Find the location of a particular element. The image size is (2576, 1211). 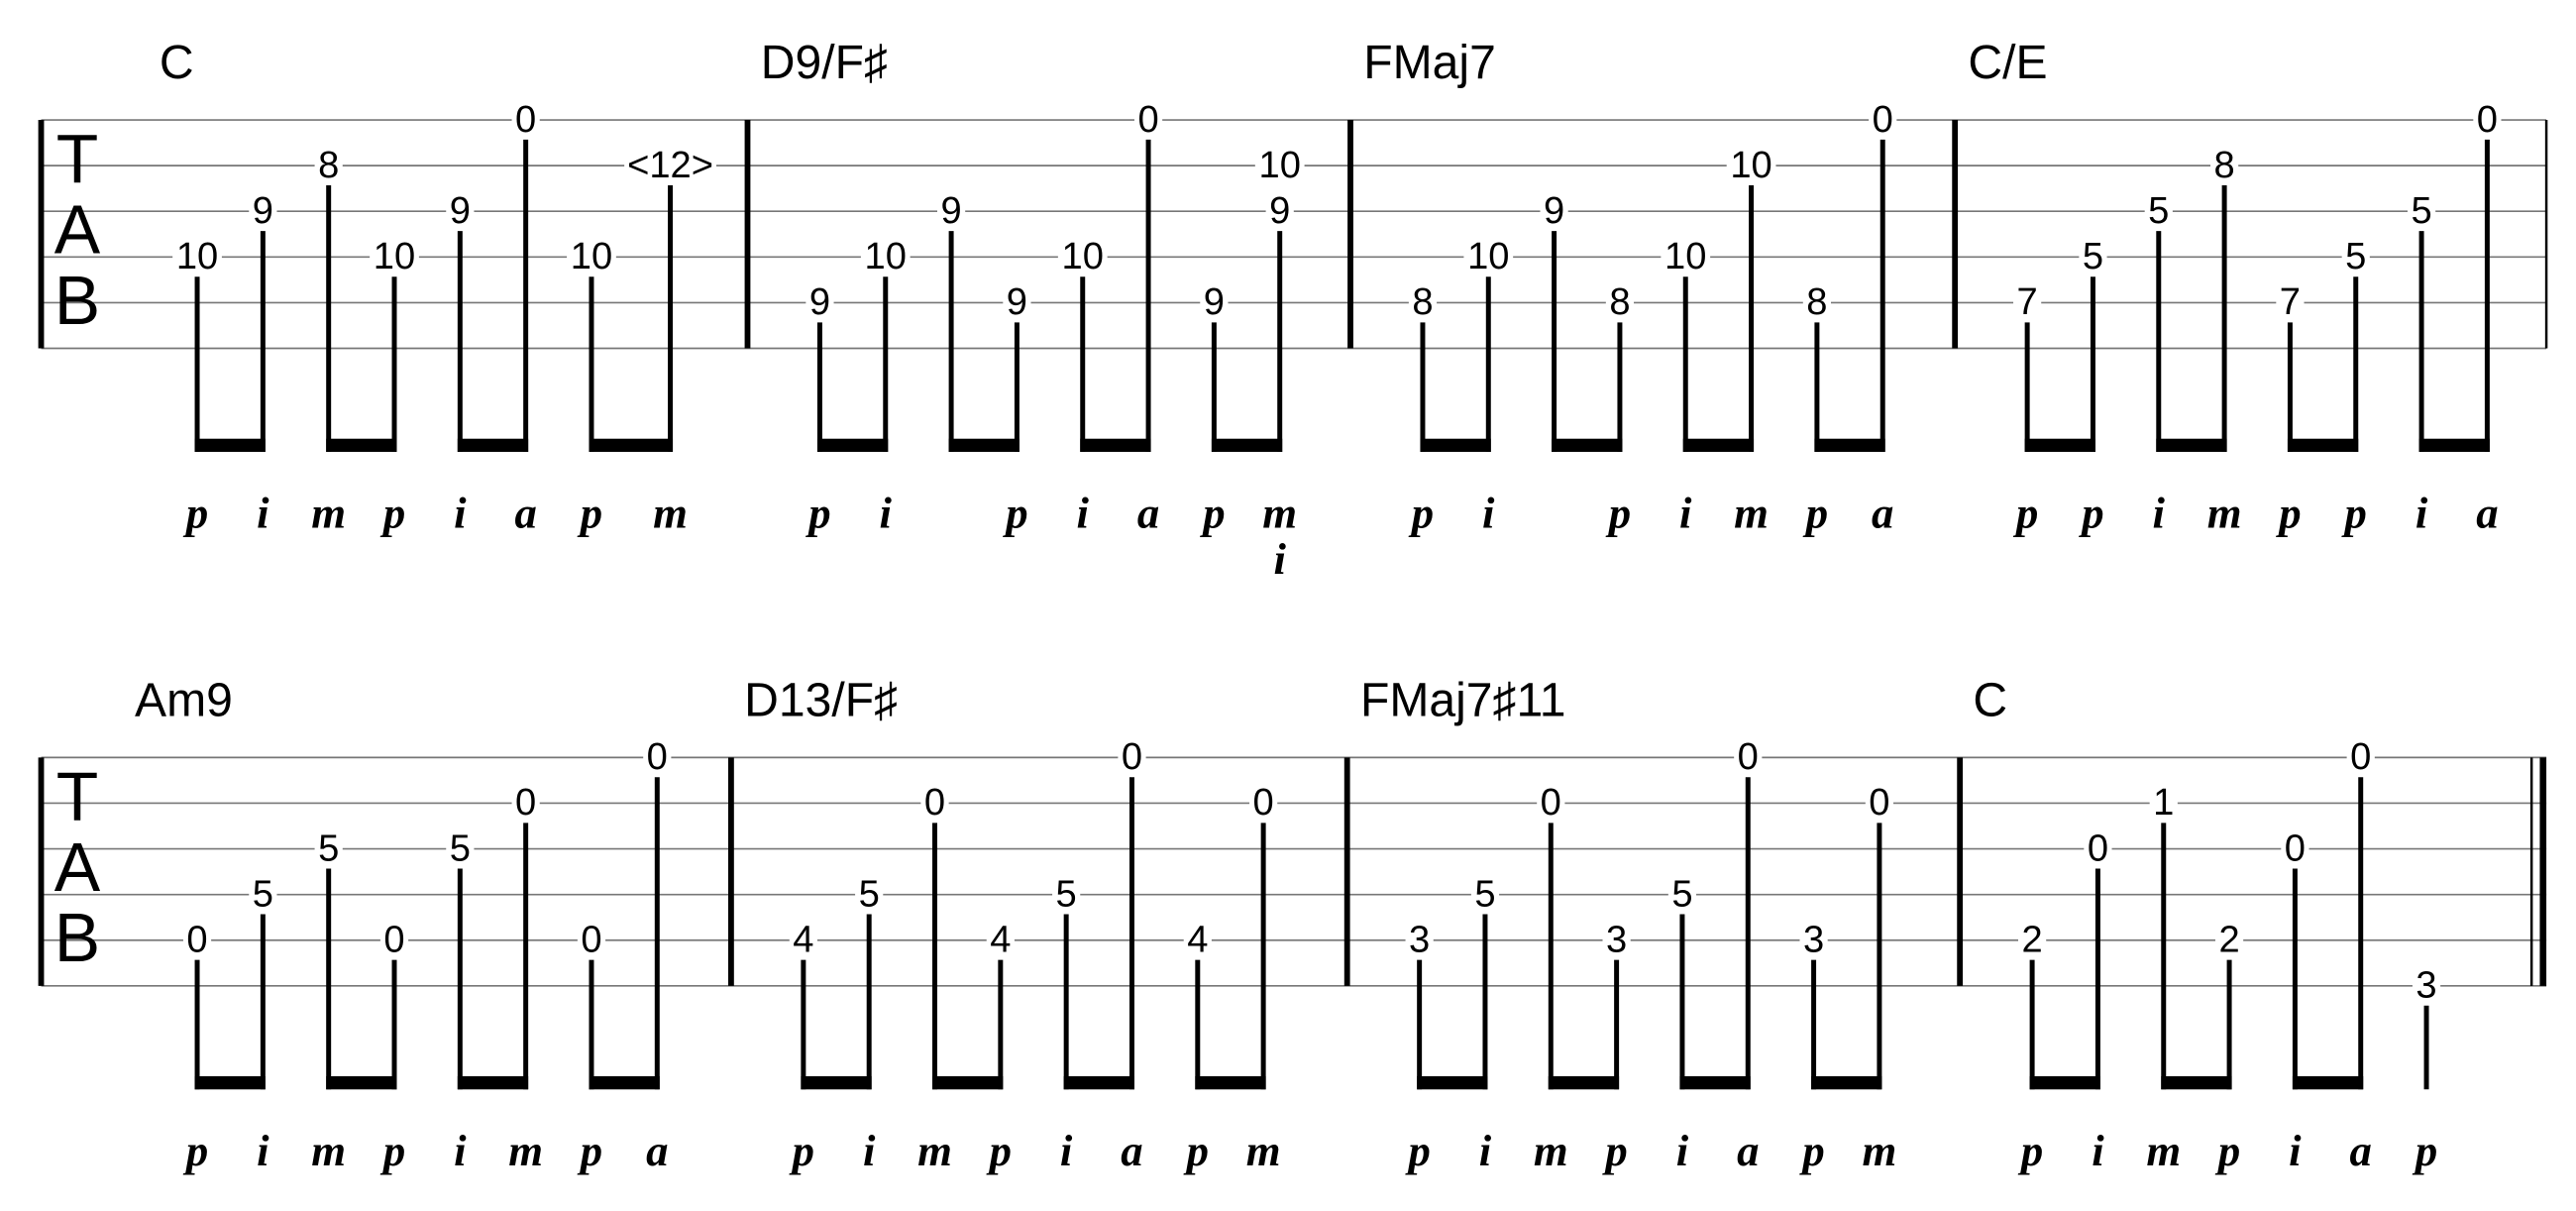

chord-name: C is located at coordinates (1990, 699).